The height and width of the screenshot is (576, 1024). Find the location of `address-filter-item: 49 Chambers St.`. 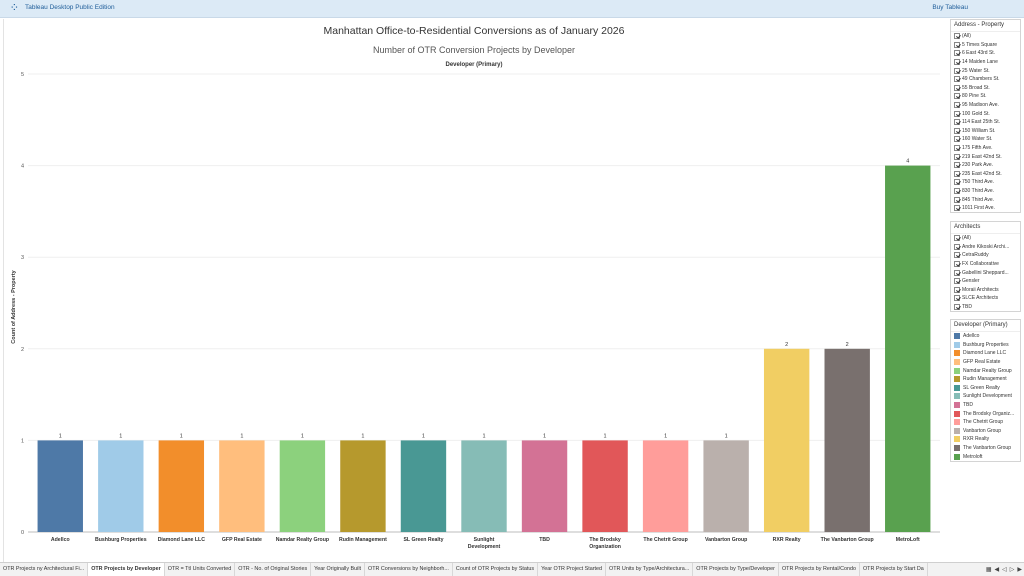

address-filter-item: 49 Chambers St. is located at coordinates (985, 79).